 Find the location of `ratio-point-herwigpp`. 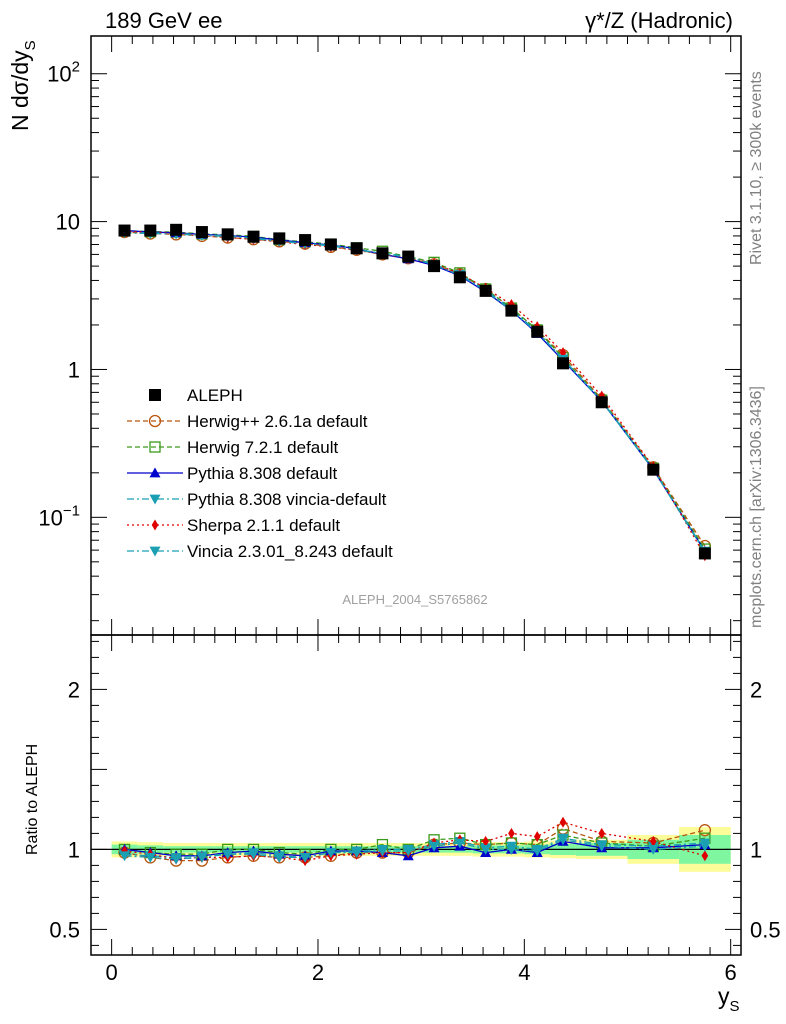

ratio-point-herwigpp is located at coordinates (705, 830).